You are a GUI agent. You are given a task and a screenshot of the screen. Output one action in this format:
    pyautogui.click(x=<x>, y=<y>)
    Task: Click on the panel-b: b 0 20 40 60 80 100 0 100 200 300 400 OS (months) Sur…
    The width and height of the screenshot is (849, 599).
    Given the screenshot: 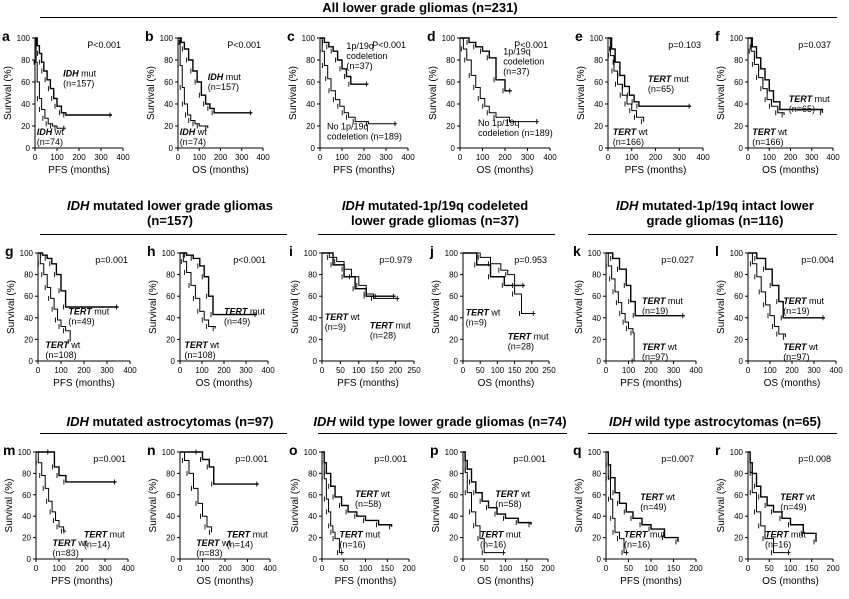 What is the action you would take?
    pyautogui.click(x=207, y=102)
    